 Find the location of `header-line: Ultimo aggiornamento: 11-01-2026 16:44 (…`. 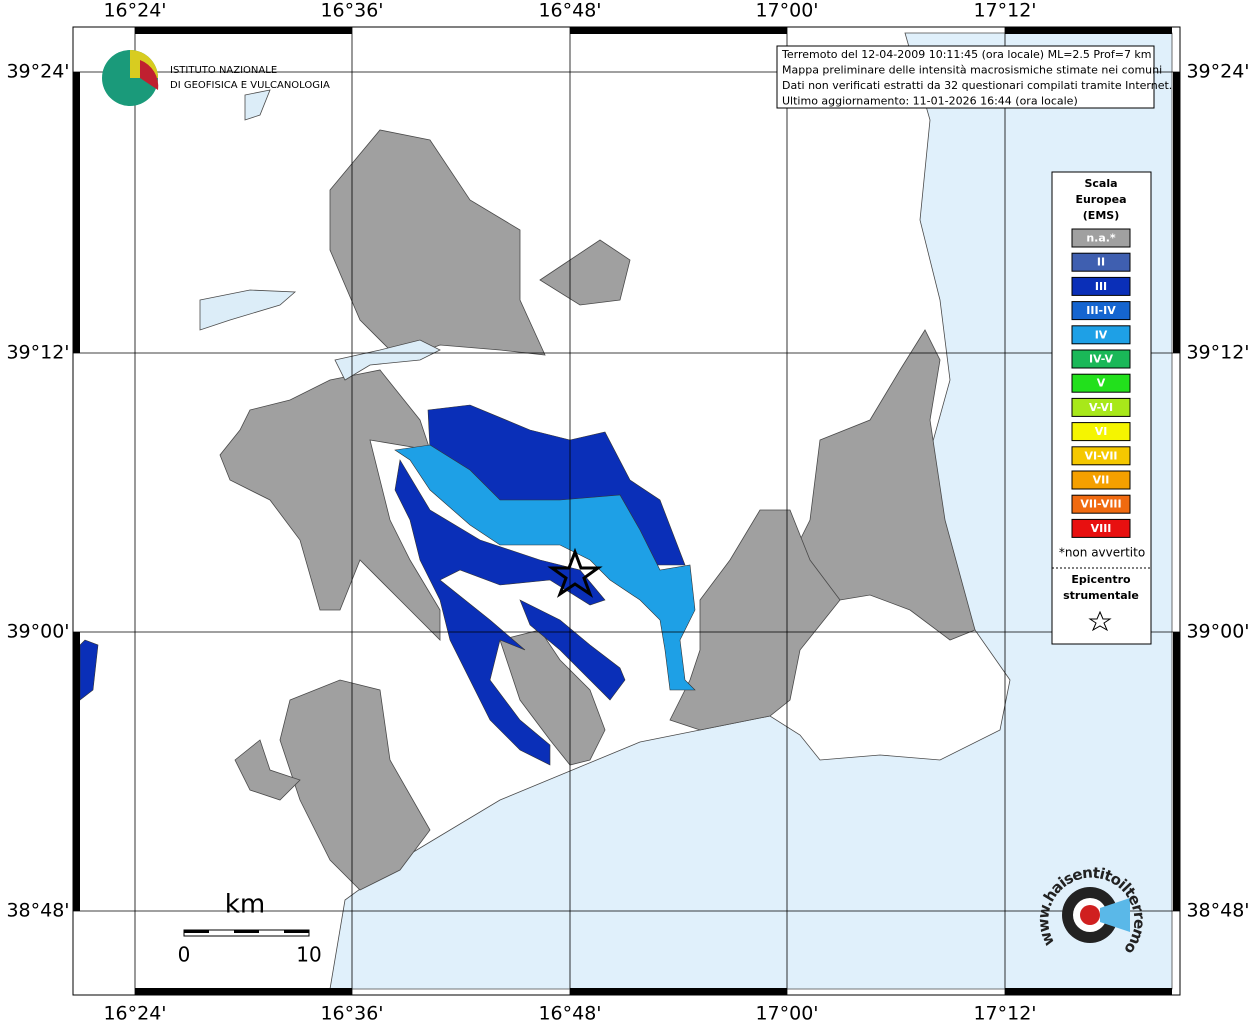

header-line: Ultimo aggiornamento: 11-01-2026 16:44 (… is located at coordinates (930, 101).